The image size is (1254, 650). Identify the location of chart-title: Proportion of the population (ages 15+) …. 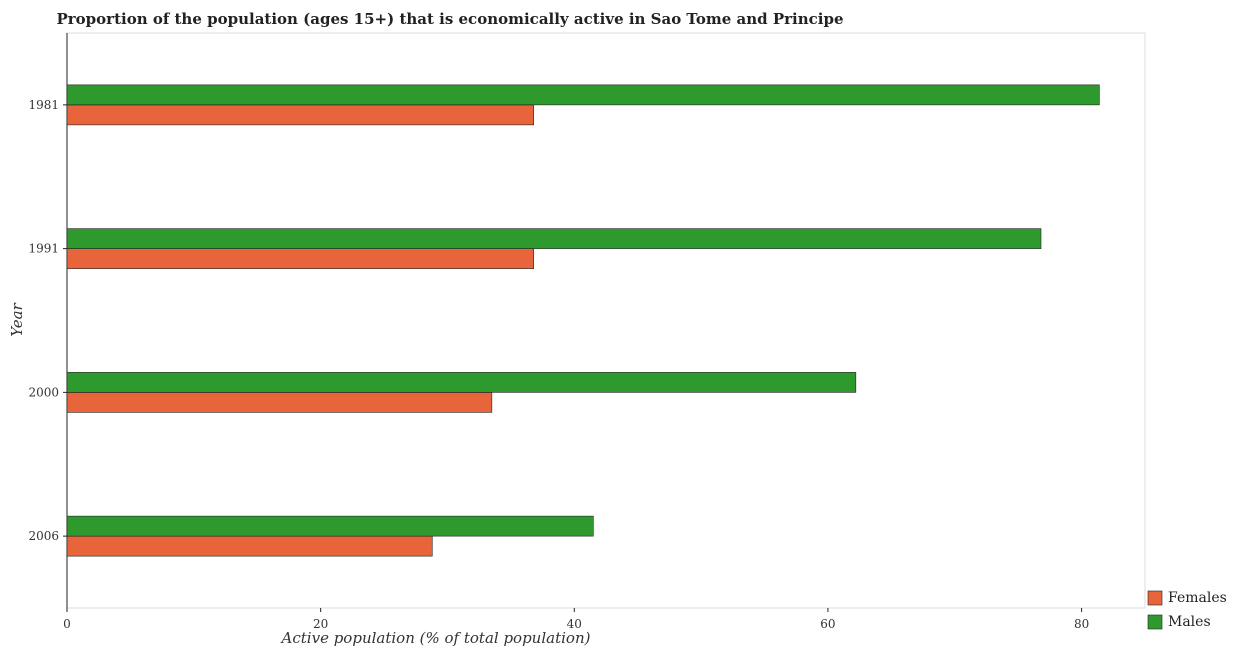
(449, 19).